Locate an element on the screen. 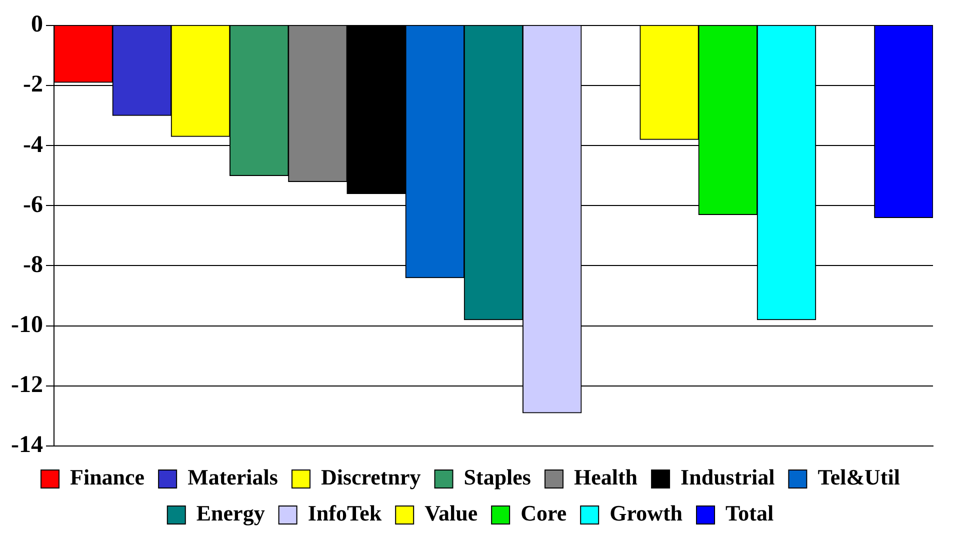 The image size is (955, 548). y-tick-label: -12 is located at coordinates (26, 385).